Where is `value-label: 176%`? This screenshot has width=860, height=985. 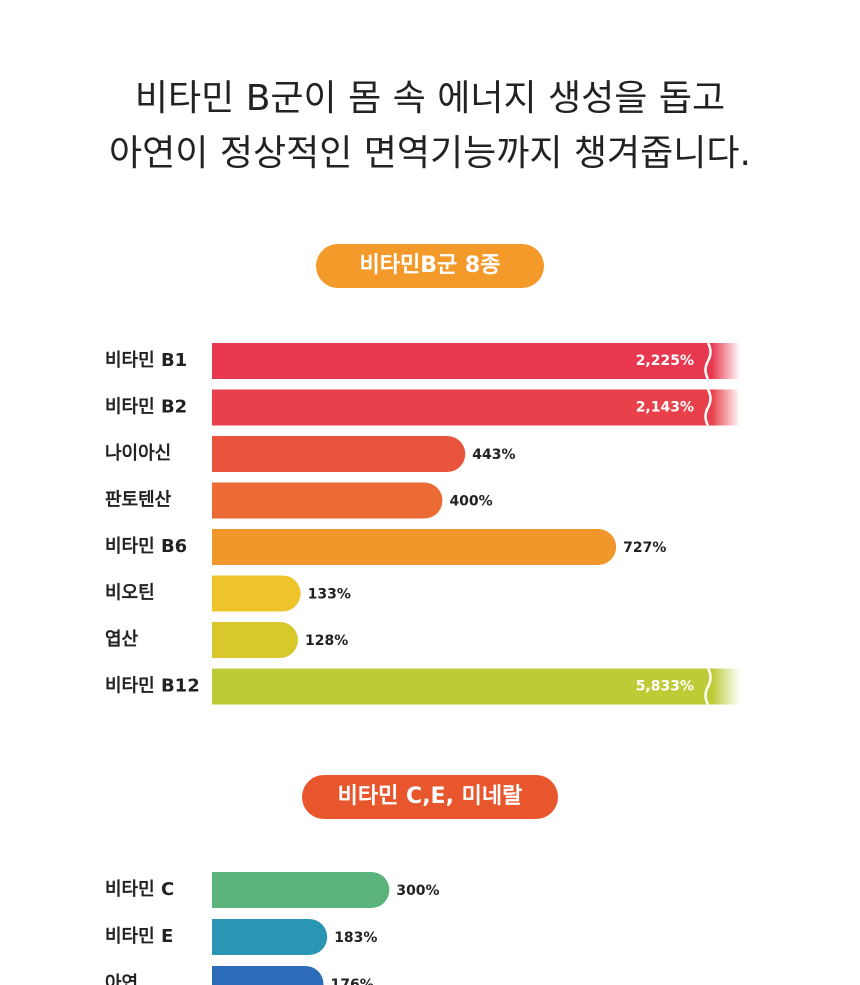 value-label: 176% is located at coordinates (351, 981).